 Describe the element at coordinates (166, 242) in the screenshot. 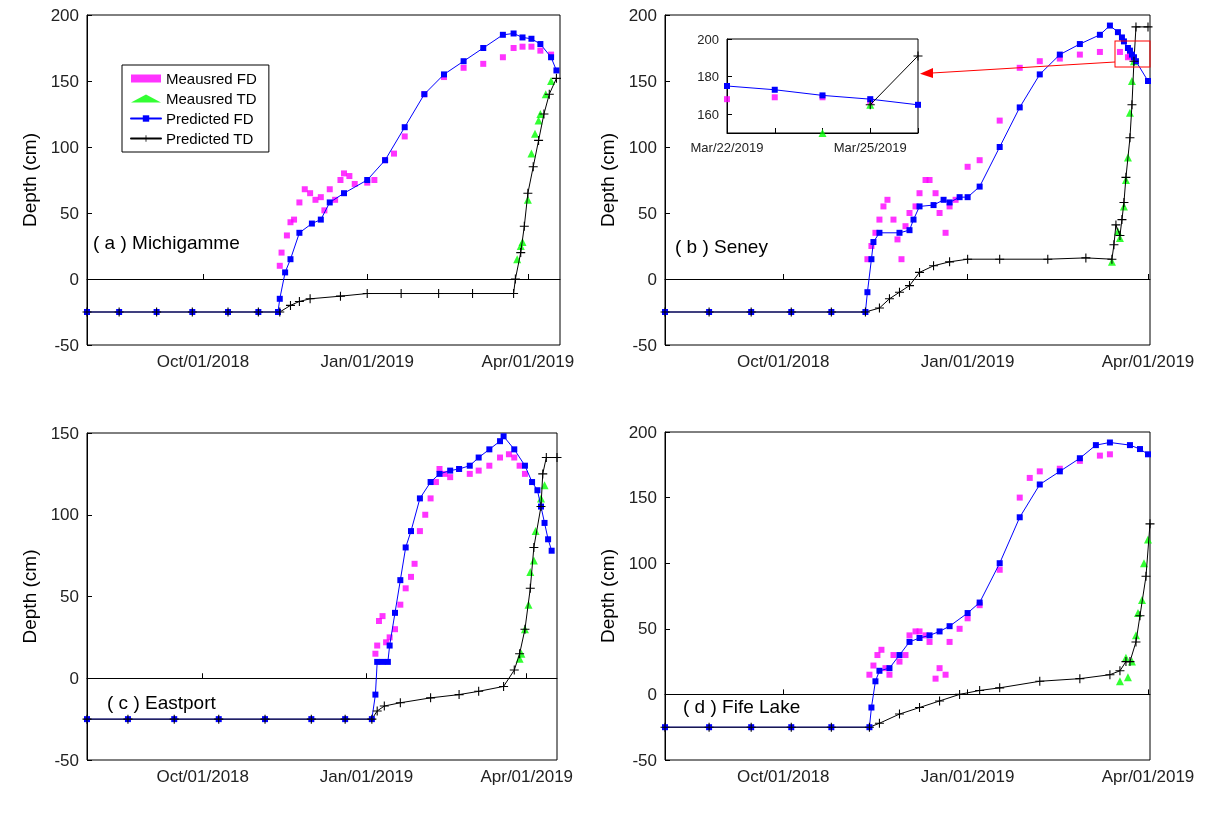

I see `annotation: ( a ) Michigamme` at that location.